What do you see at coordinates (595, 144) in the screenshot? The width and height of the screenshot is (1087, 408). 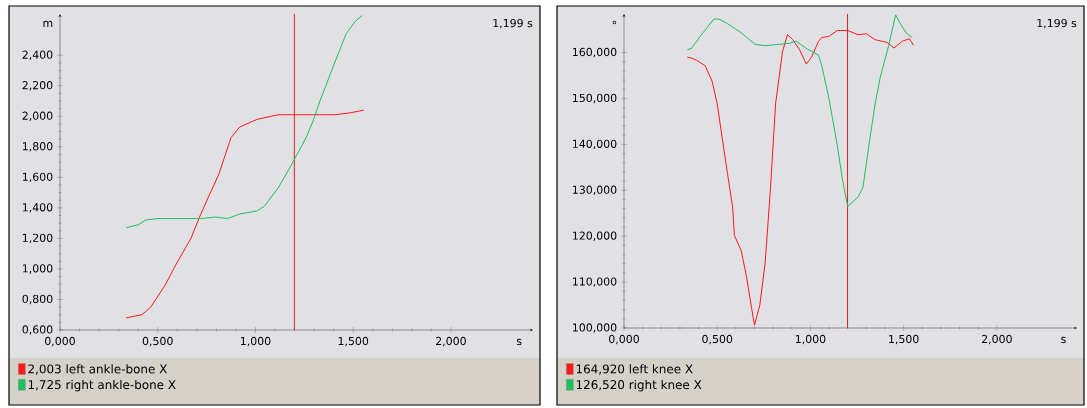 I see `y-tick-label: 140,000` at bounding box center [595, 144].